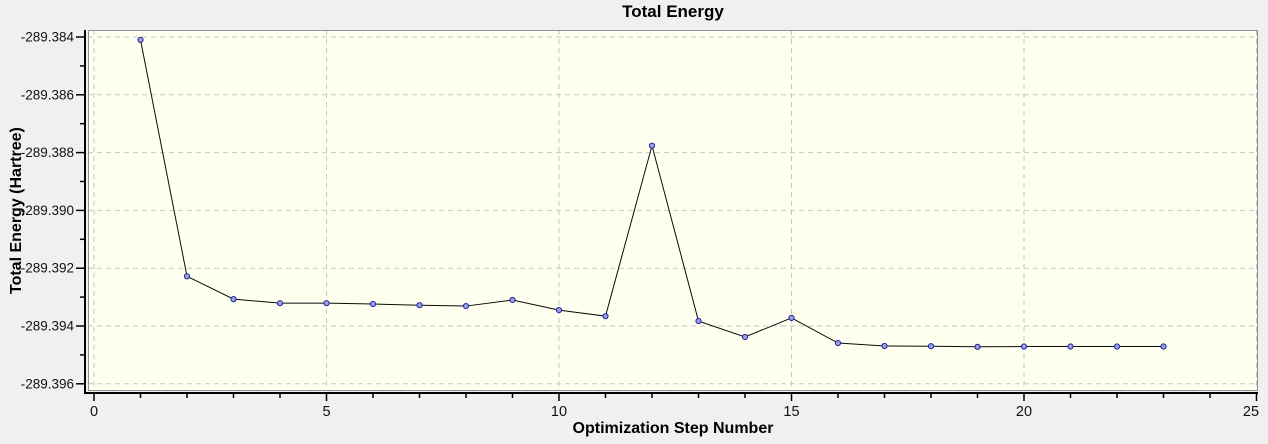 The width and height of the screenshot is (1268, 444). I want to click on y-tick-label: -289.384, so click(48, 37).